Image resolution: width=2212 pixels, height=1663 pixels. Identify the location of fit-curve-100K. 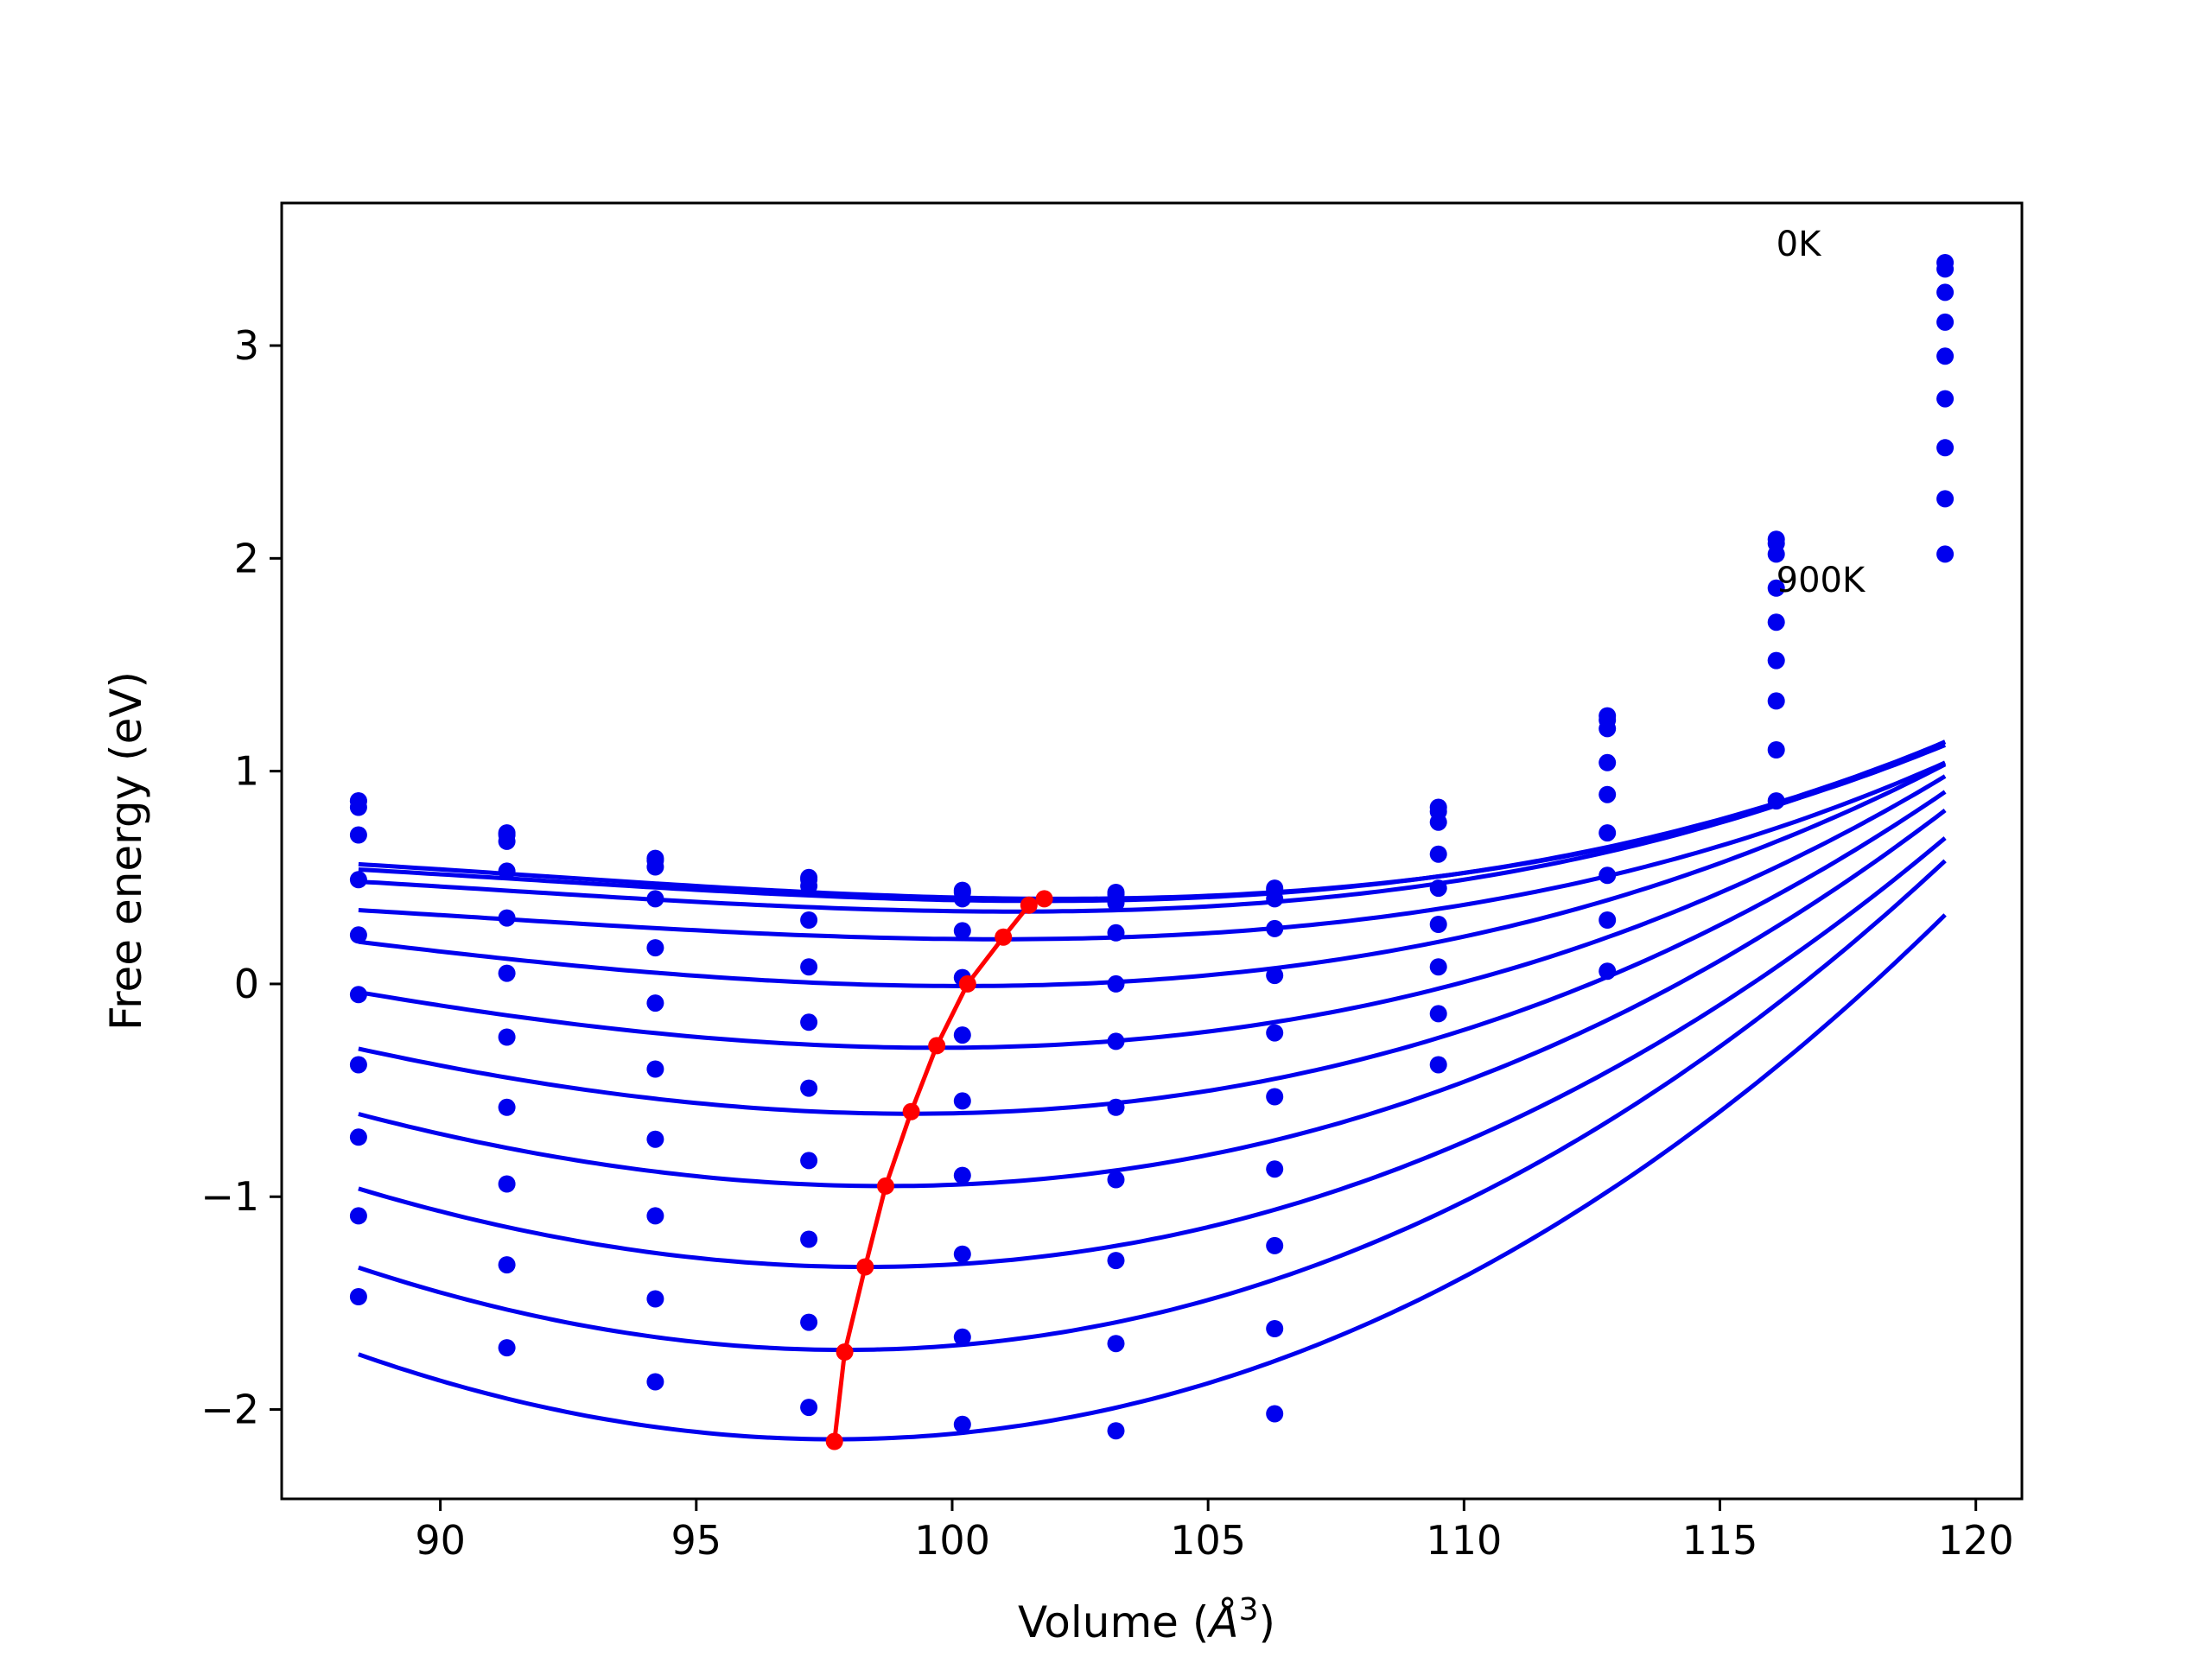
(1152, 822).